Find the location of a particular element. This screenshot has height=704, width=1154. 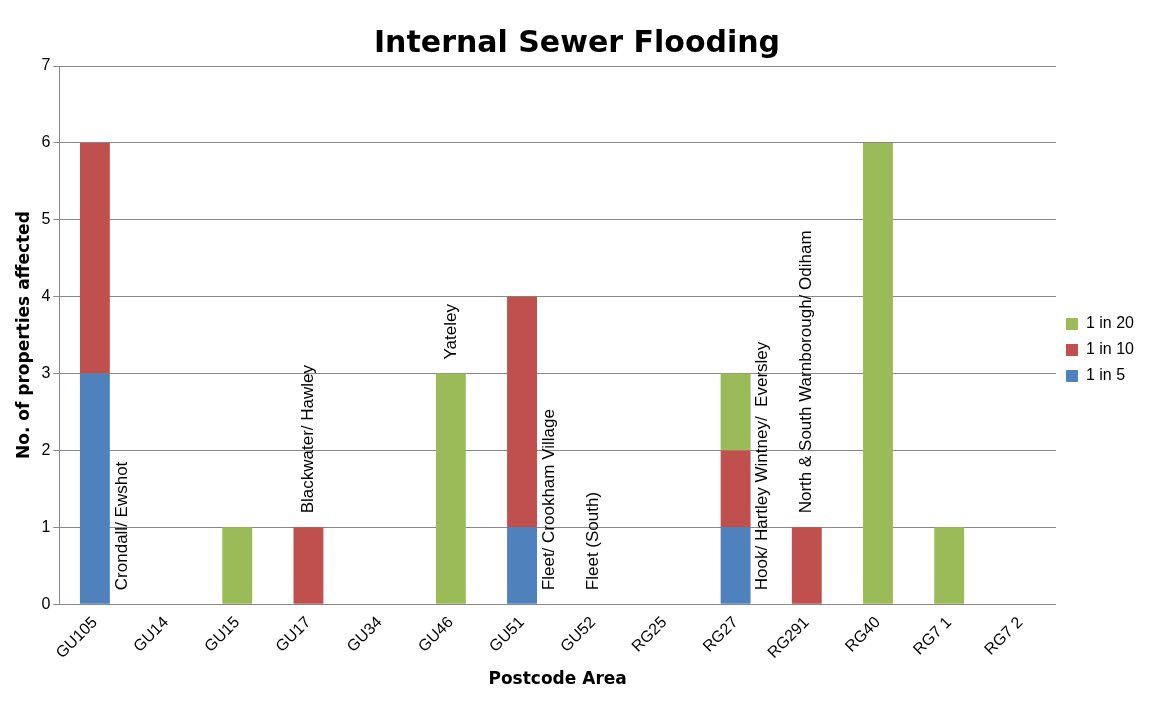

y-tick-label: 0 is located at coordinates (46, 603).